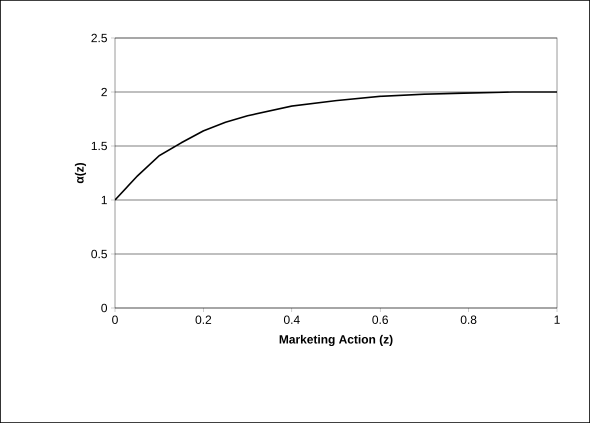  I want to click on y-axis-title: α(z), so click(80, 173).